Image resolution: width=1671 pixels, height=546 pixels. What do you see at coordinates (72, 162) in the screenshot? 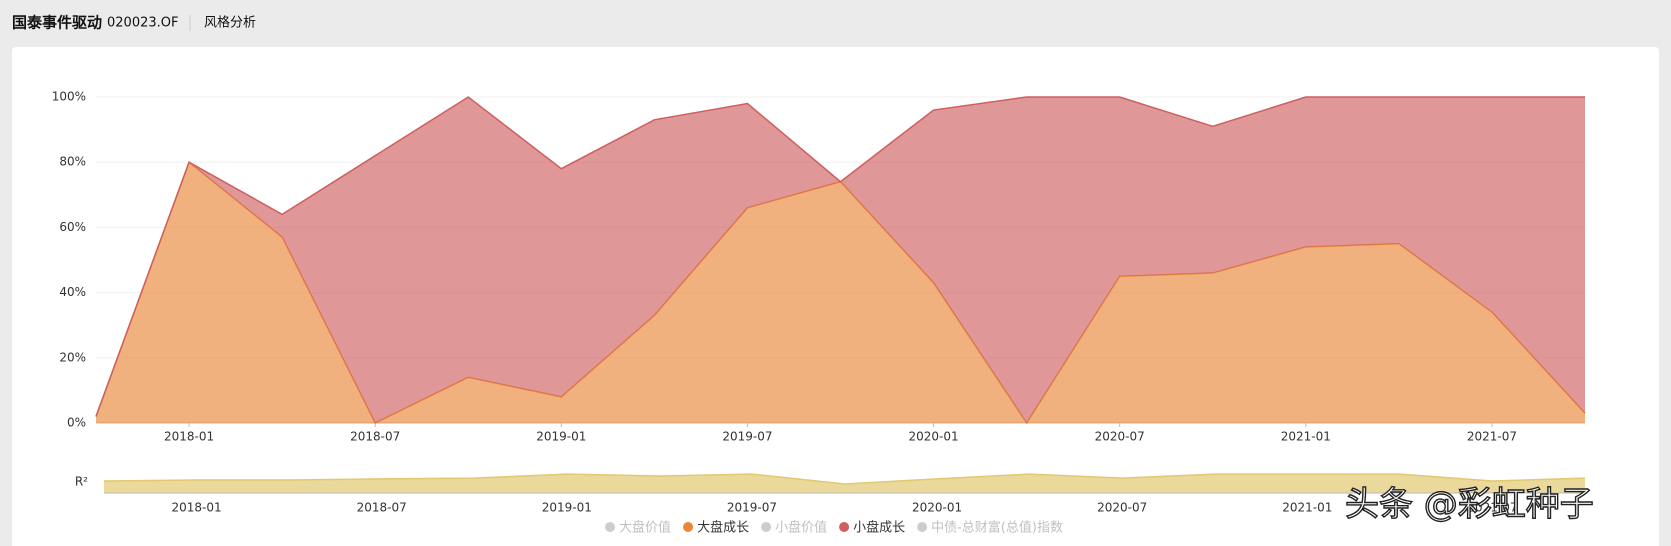
I see `y-tick-label: 80%` at bounding box center [72, 162].